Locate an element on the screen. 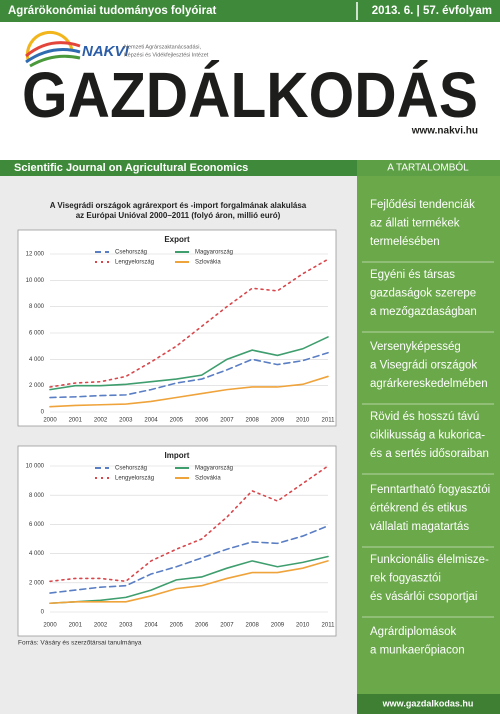  article-title: a Visegrádi országok is located at coordinates (423, 366).